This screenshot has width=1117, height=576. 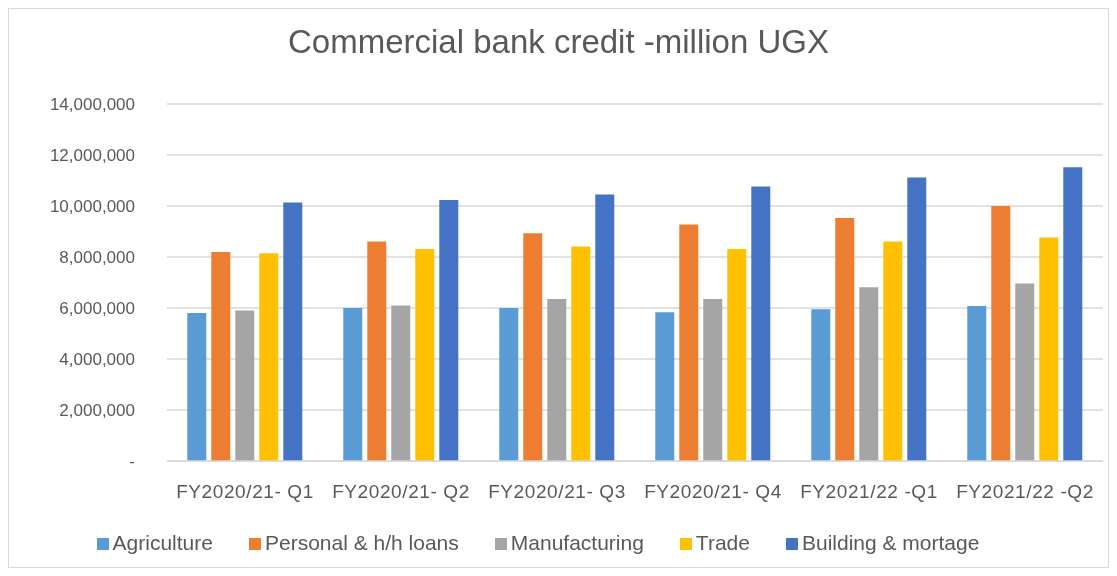 What do you see at coordinates (97, 411) in the screenshot?
I see `y-tick-label: 2,000,000` at bounding box center [97, 411].